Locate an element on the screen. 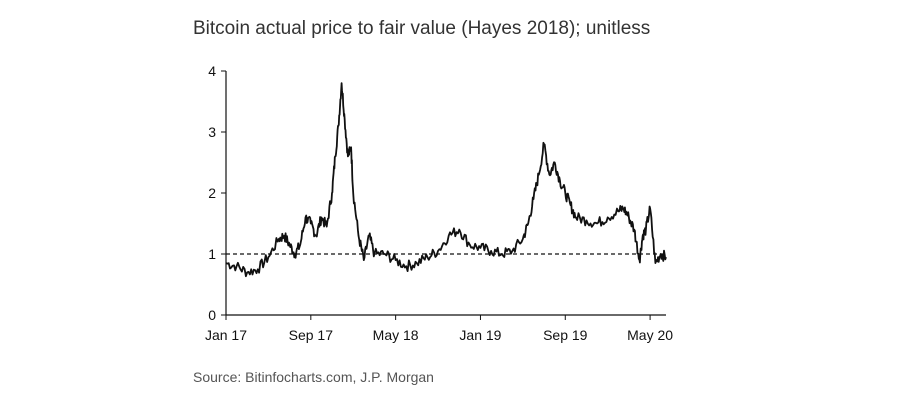  y-tick-label: 0 is located at coordinates (212, 315).